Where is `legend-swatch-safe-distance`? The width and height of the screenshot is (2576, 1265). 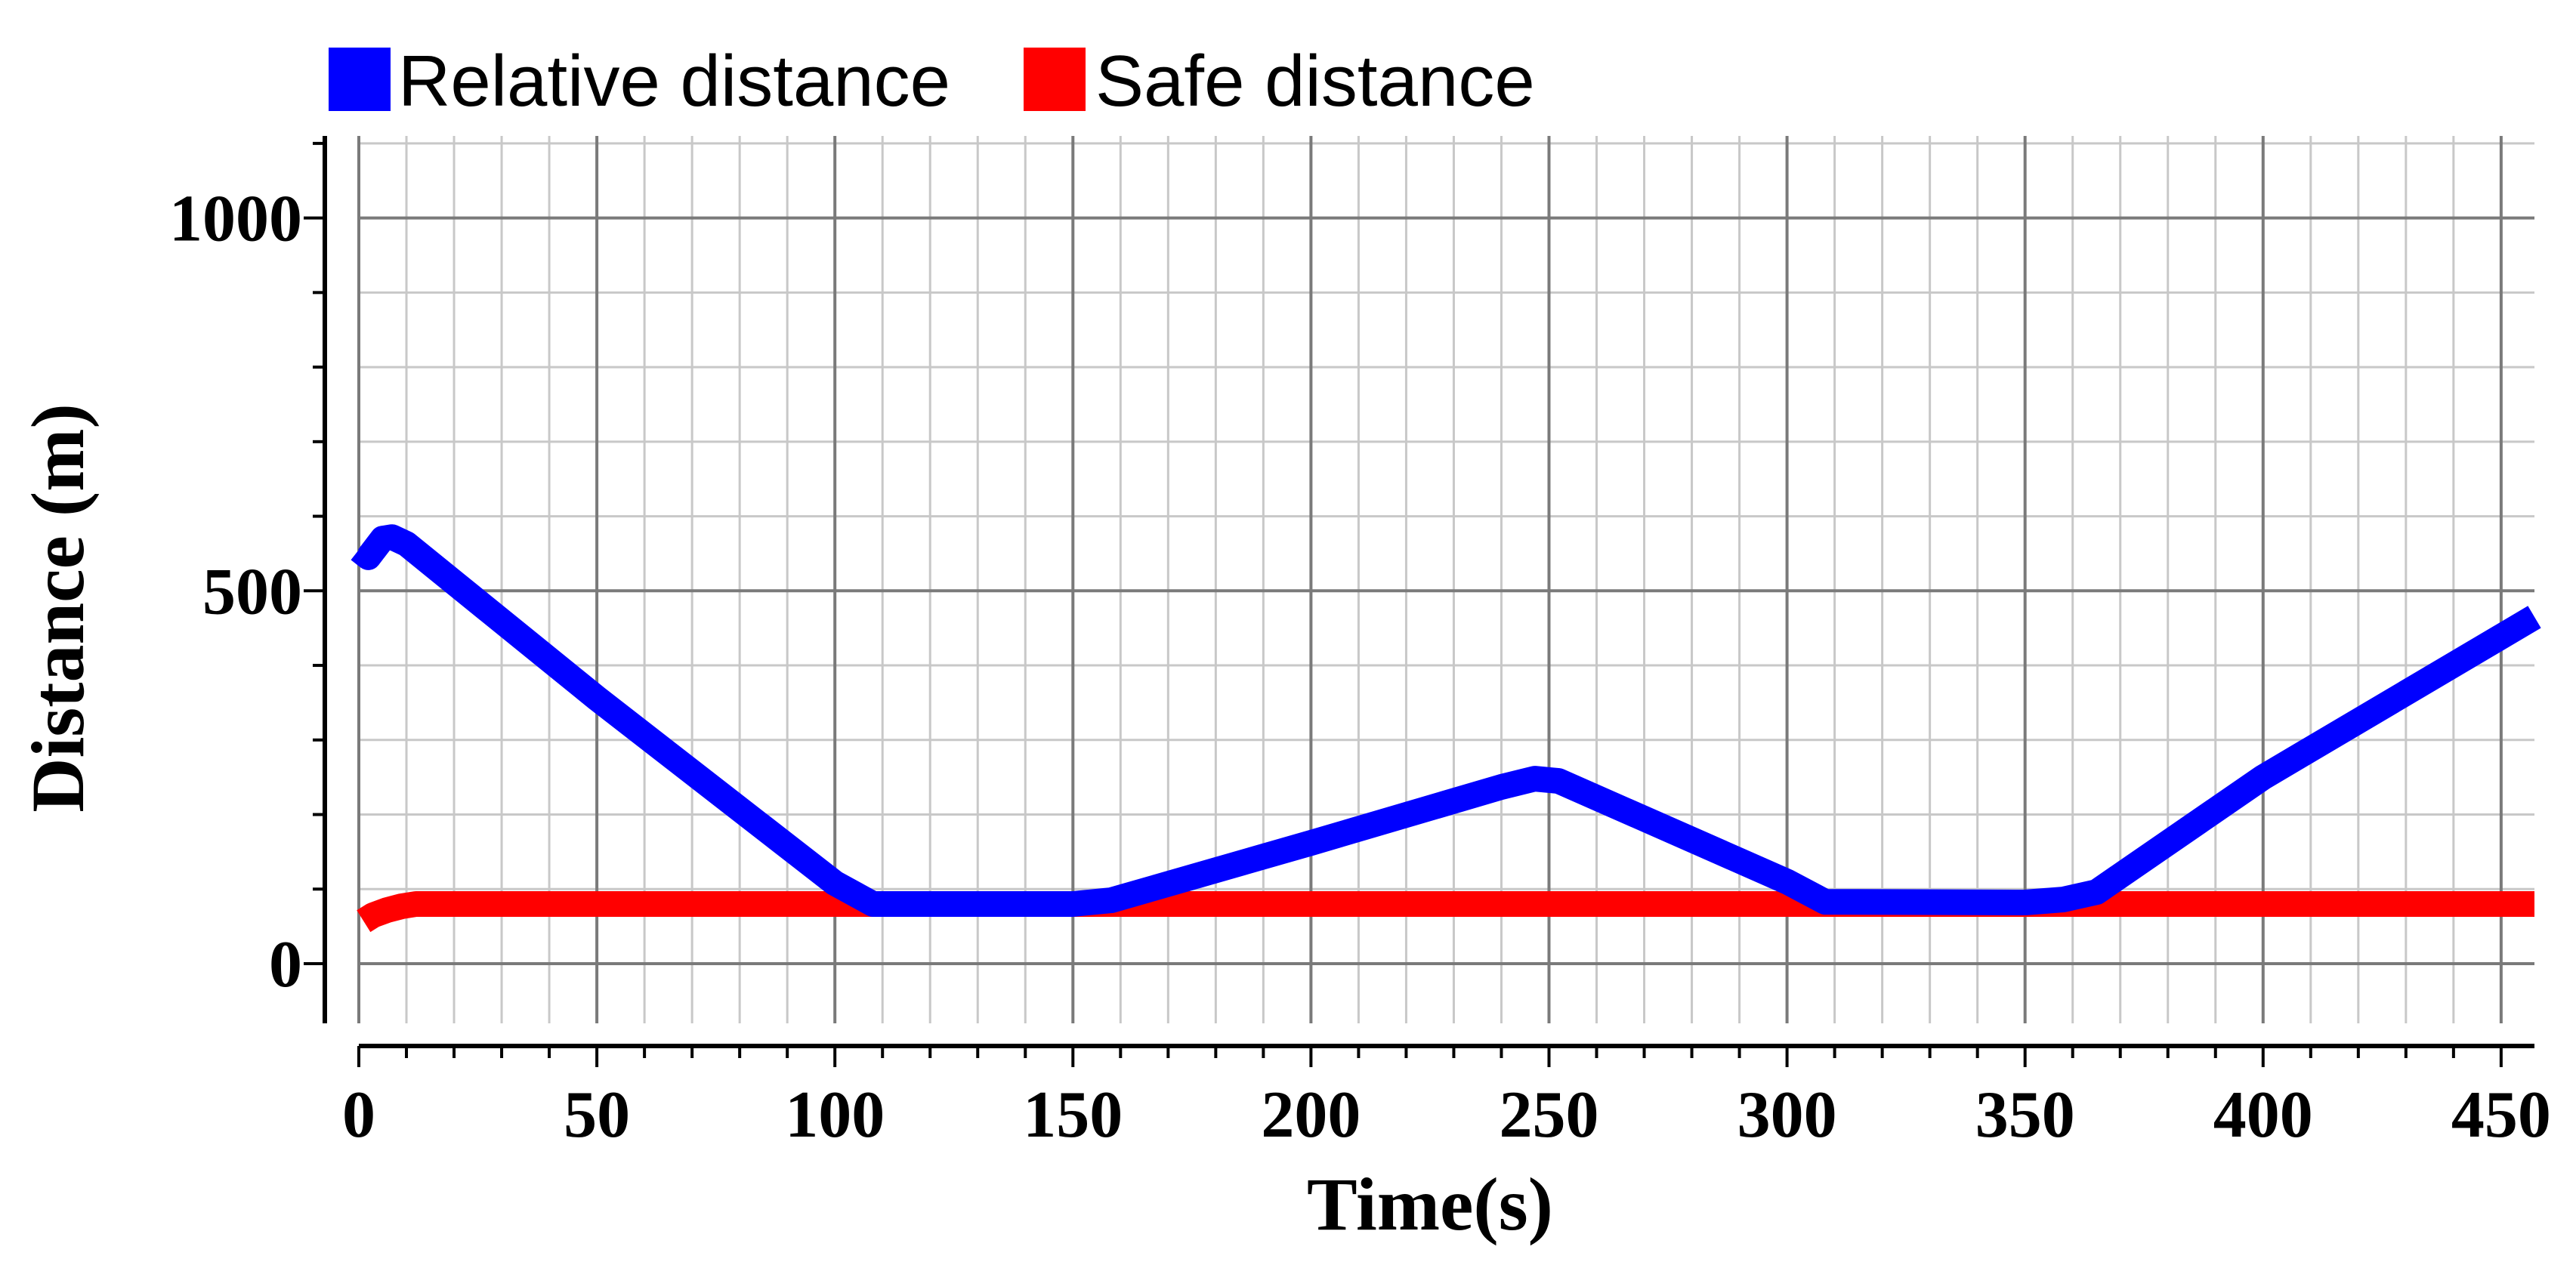 legend-swatch-safe-distance is located at coordinates (1055, 79).